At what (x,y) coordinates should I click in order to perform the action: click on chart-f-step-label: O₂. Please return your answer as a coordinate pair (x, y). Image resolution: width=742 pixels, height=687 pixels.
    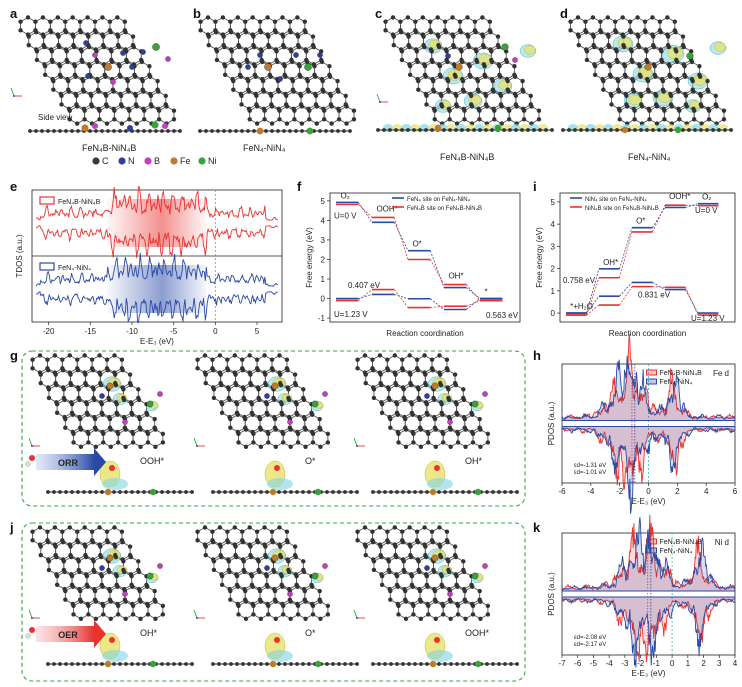
    Looking at the image, I should click on (344, 195).